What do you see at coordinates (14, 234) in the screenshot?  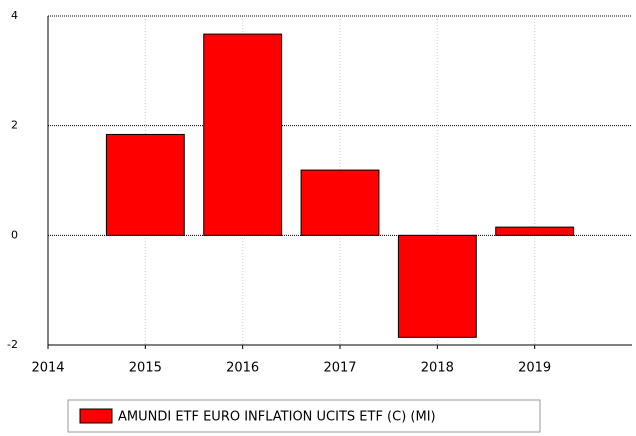 I see `y-tick-label: 0` at bounding box center [14, 234].